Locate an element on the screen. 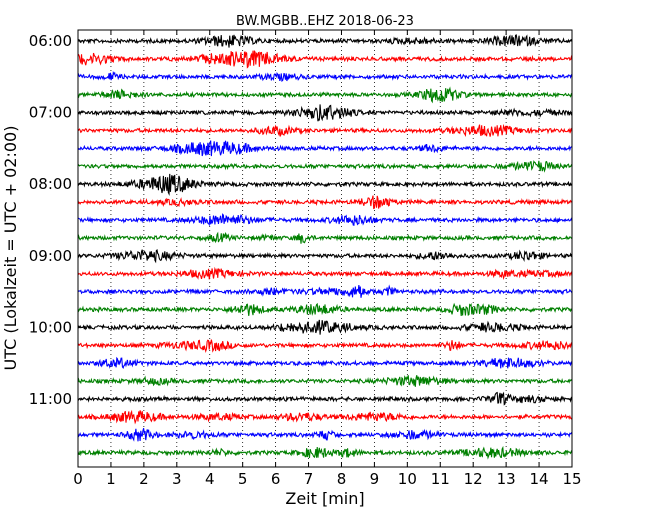 The height and width of the screenshot is (520, 650). x-tick-label: 1 is located at coordinates (111, 479).